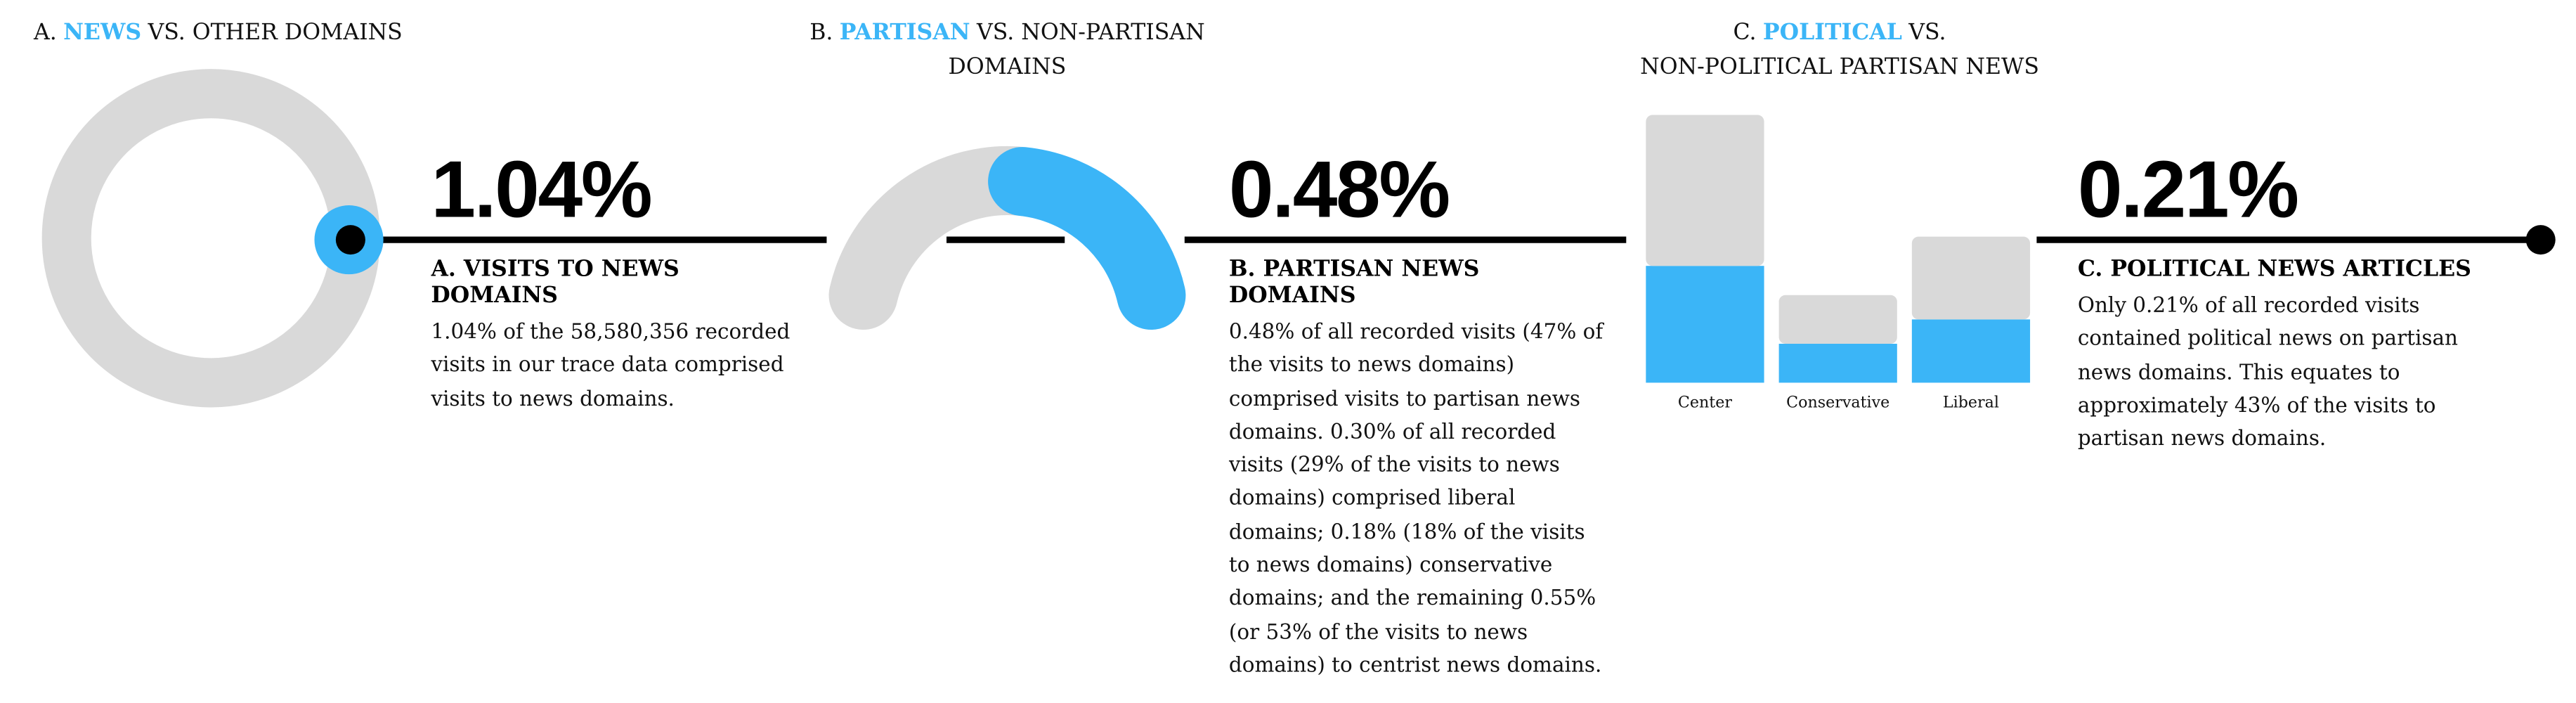 The width and height of the screenshot is (2576, 703). I want to click on title-part: POLITICAL, so click(1832, 32).